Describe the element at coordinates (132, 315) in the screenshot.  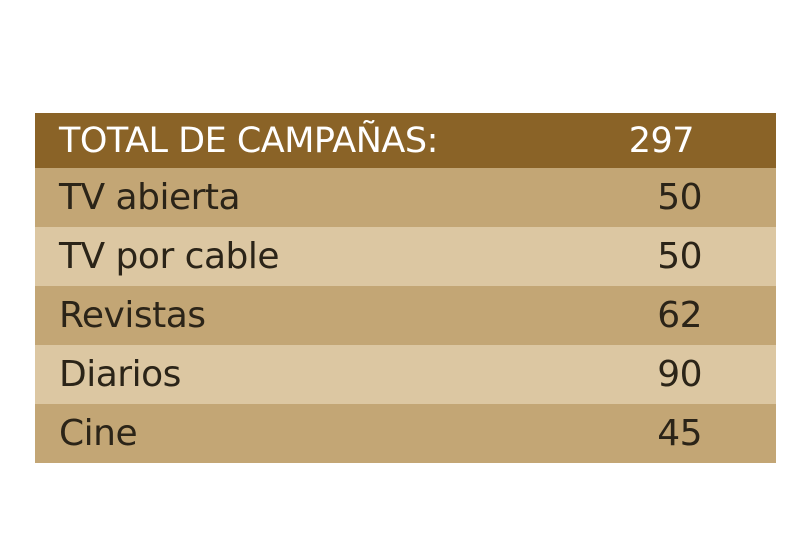
I see `row-label: Revistas` at that location.